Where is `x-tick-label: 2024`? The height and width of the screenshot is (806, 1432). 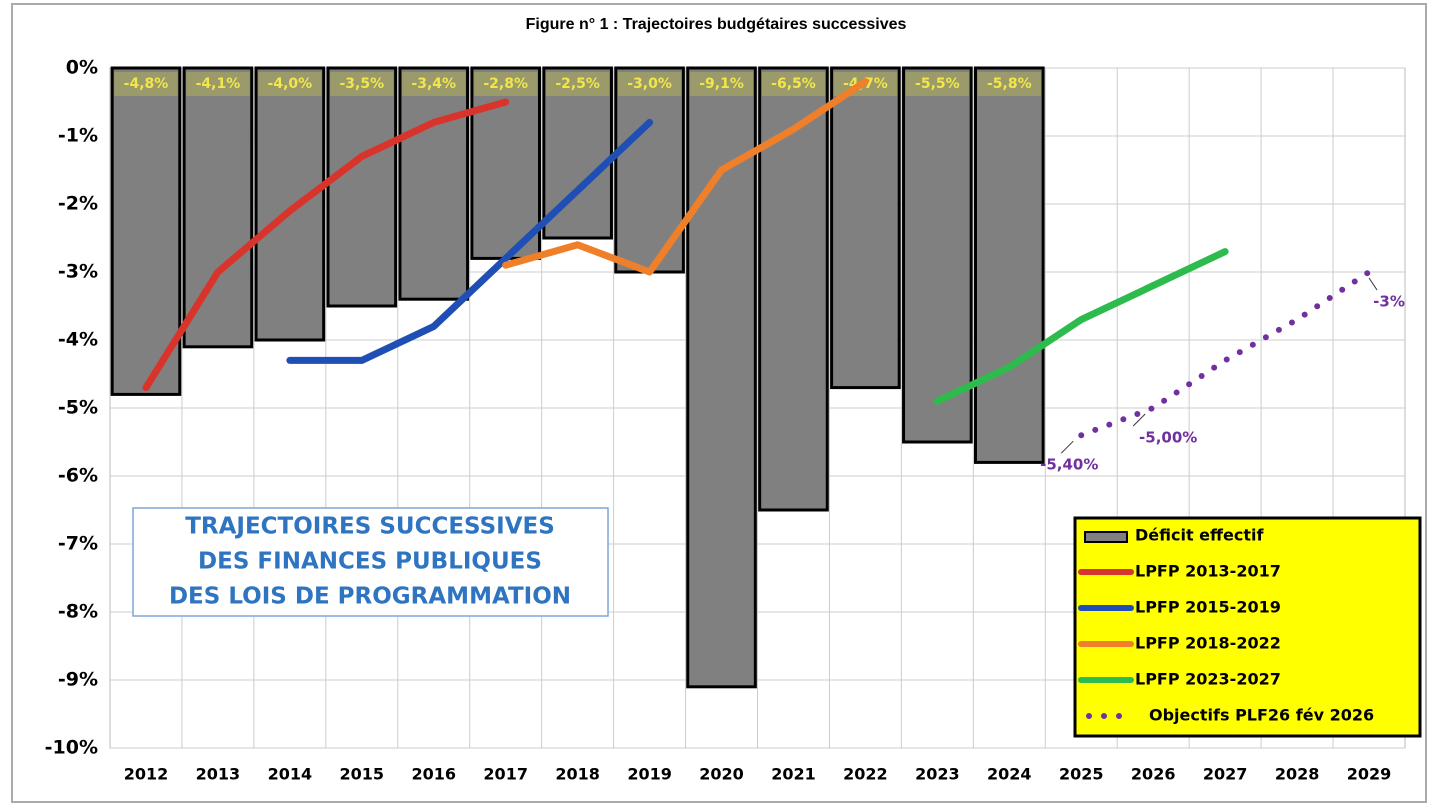 x-tick-label: 2024 is located at coordinates (1009, 774).